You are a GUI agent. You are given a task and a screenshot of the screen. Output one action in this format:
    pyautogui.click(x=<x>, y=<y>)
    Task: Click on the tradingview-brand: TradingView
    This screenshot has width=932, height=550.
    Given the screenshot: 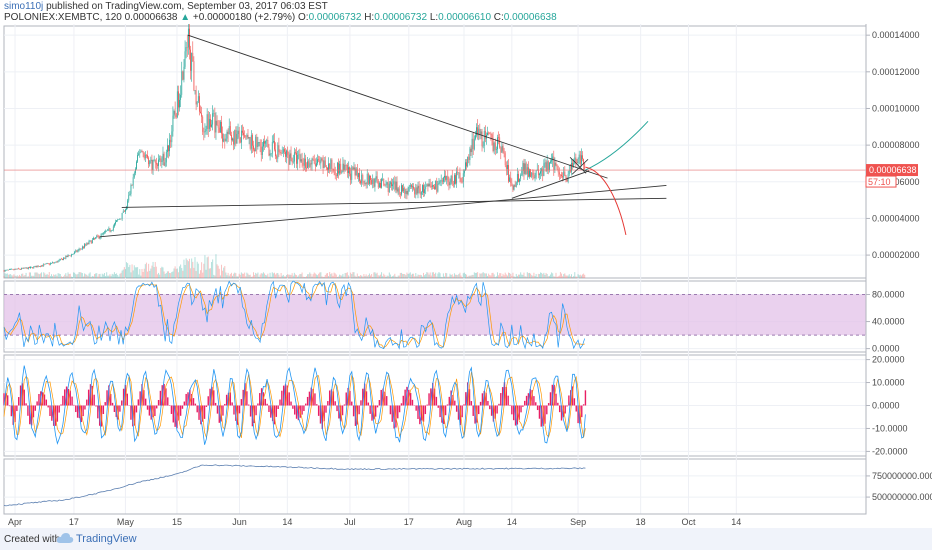 What is the action you would take?
    pyautogui.click(x=106, y=539)
    